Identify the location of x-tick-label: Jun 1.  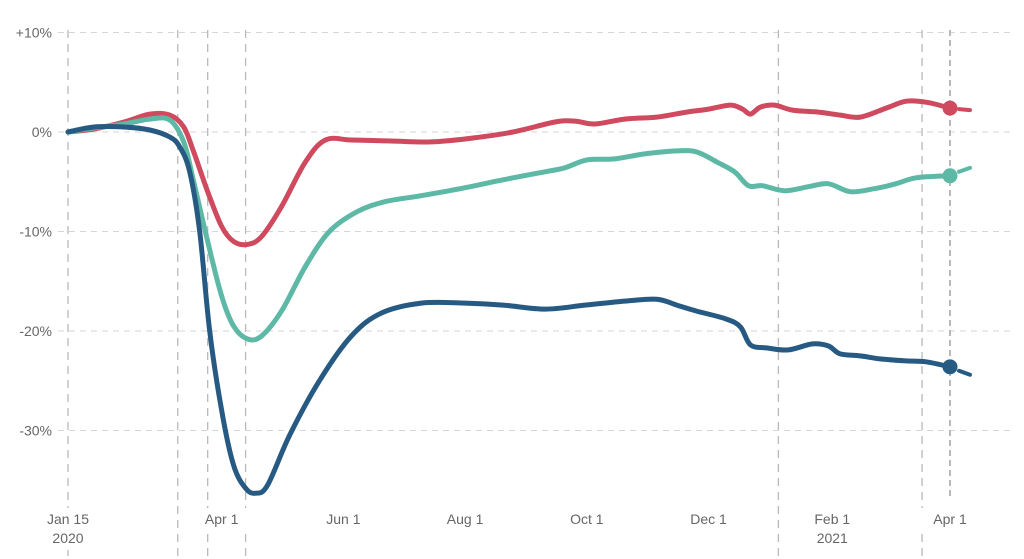
(343, 519).